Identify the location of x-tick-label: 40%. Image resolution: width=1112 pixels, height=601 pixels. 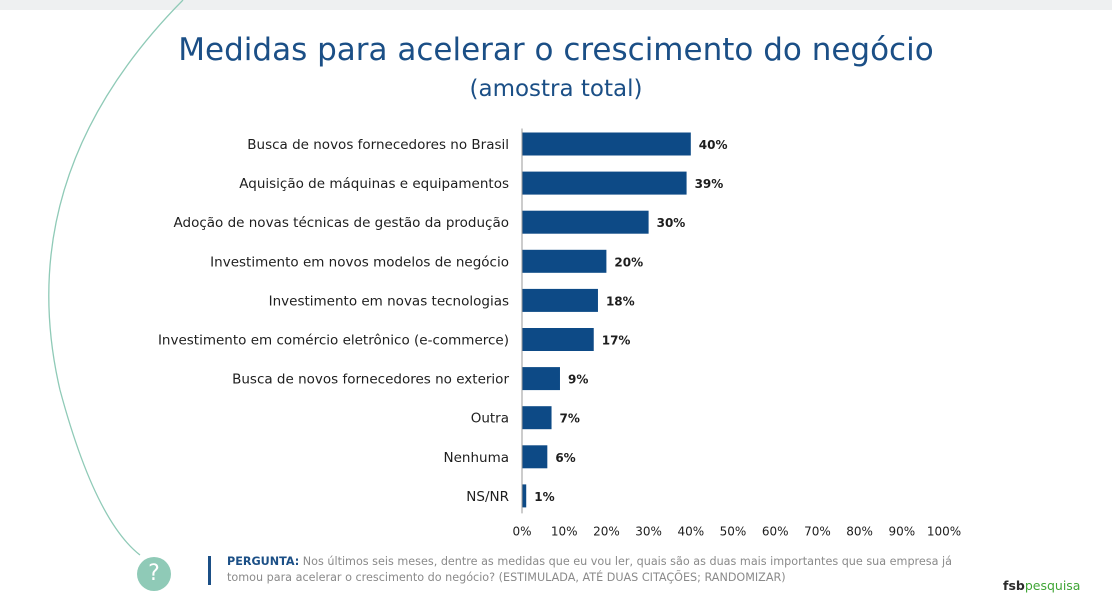
(690, 531).